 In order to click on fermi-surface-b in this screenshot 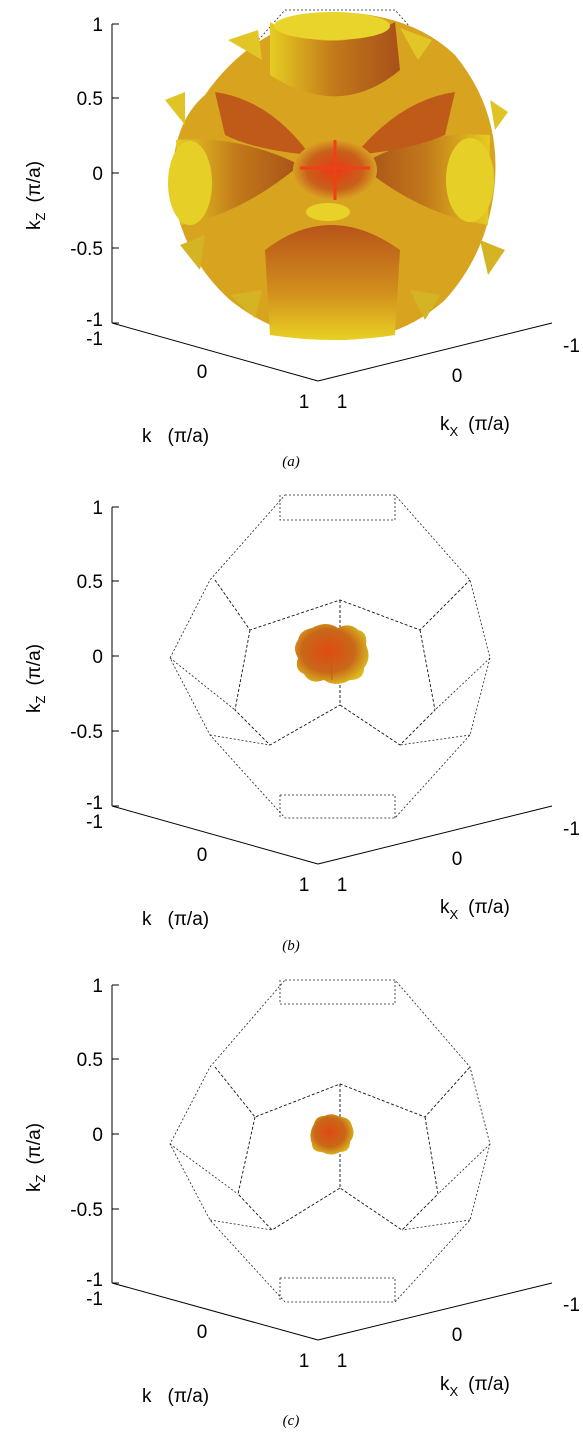, I will do `click(332, 654)`.